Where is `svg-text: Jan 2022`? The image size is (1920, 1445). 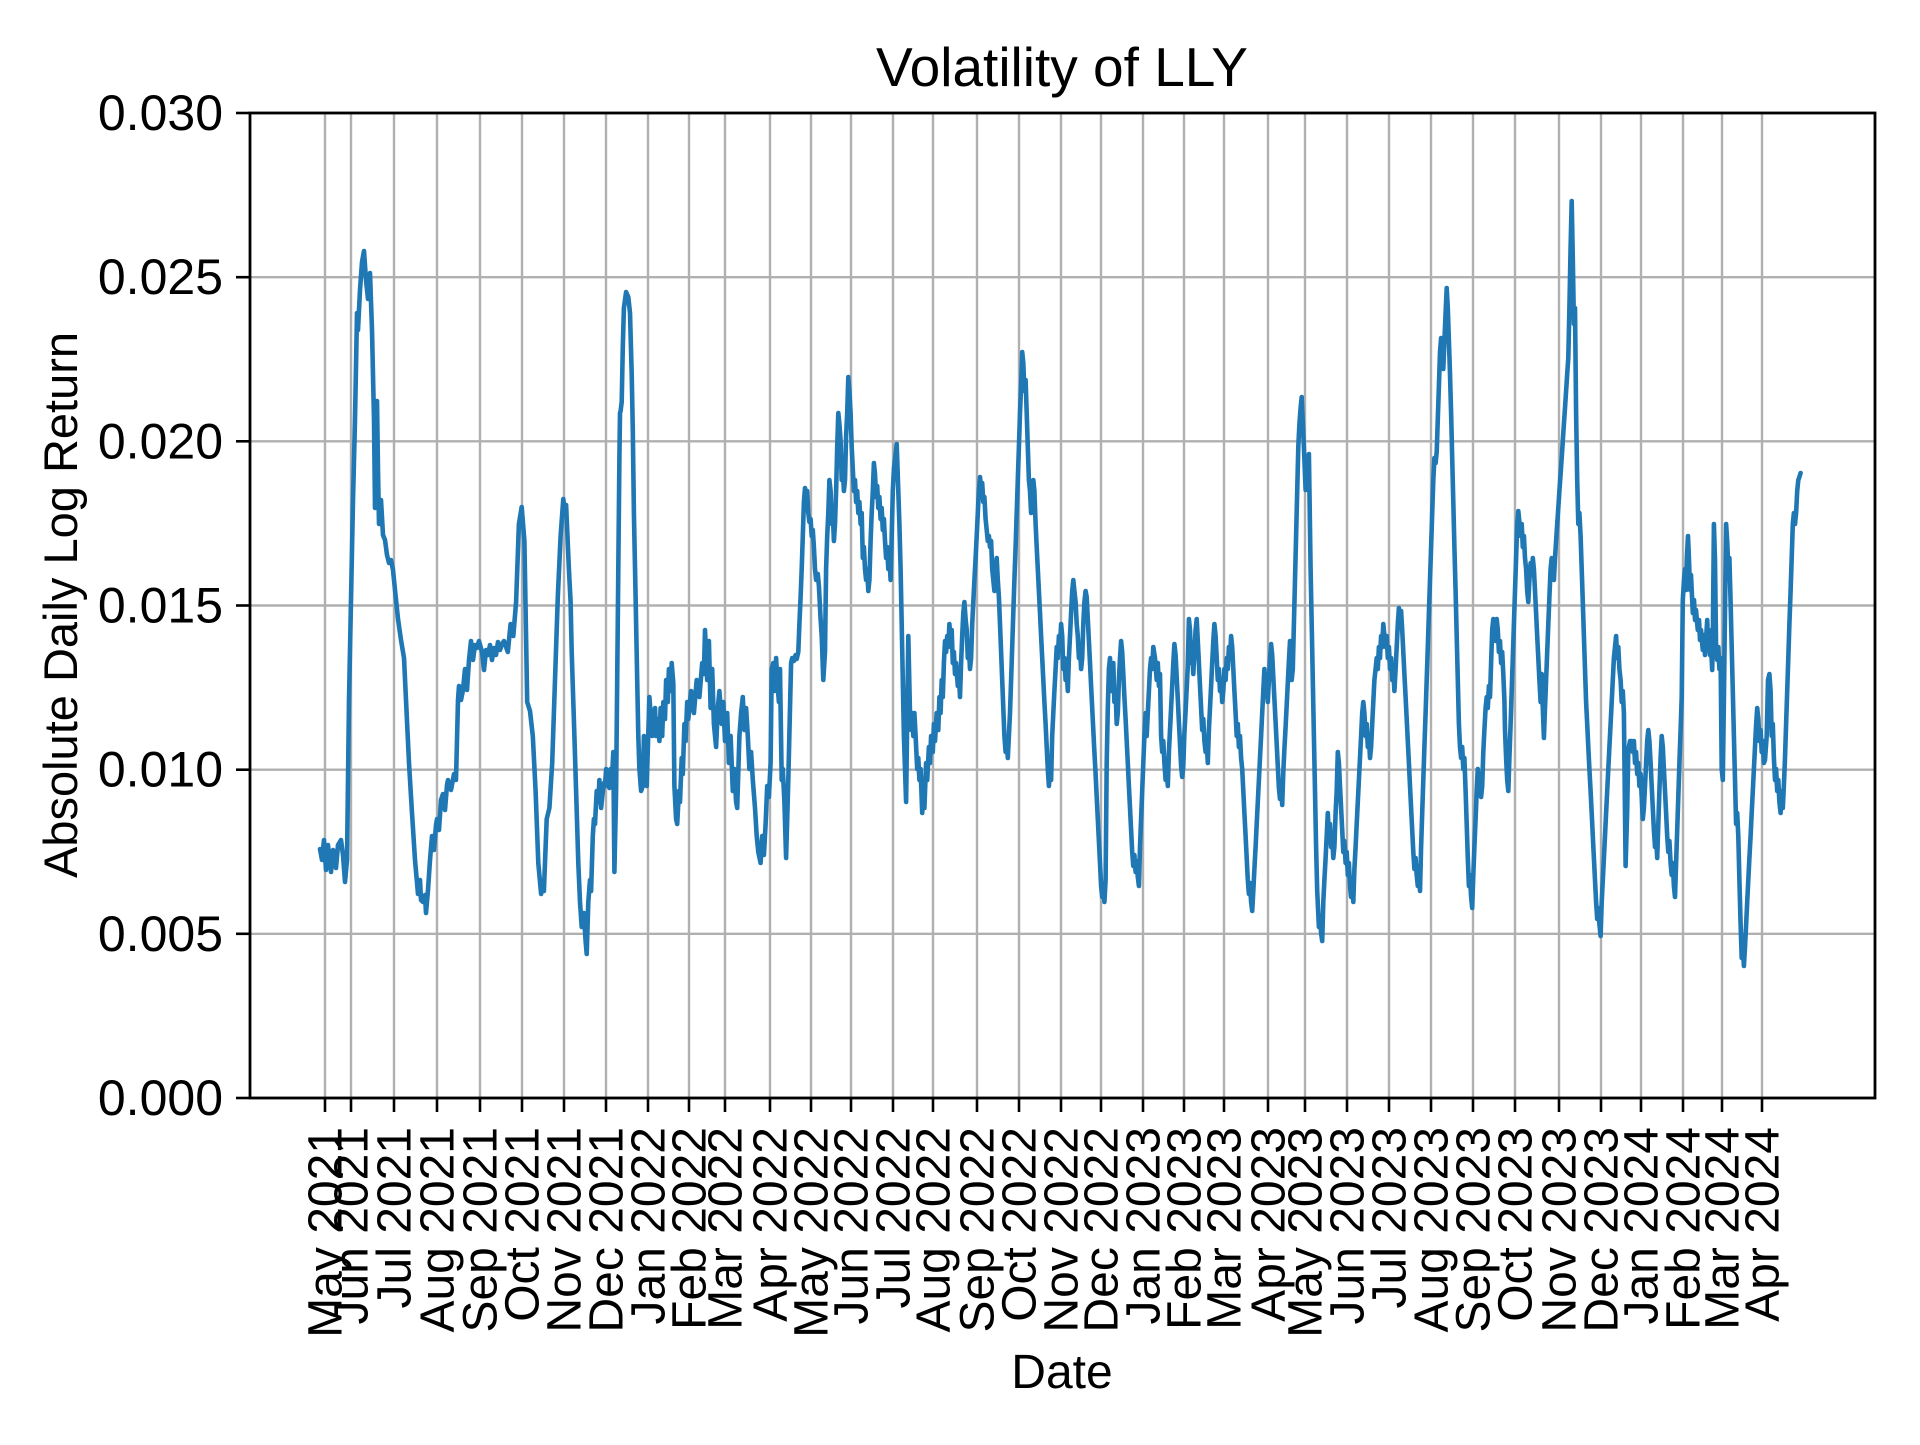
svg-text: Jan 2022 is located at coordinates (649, 1226).